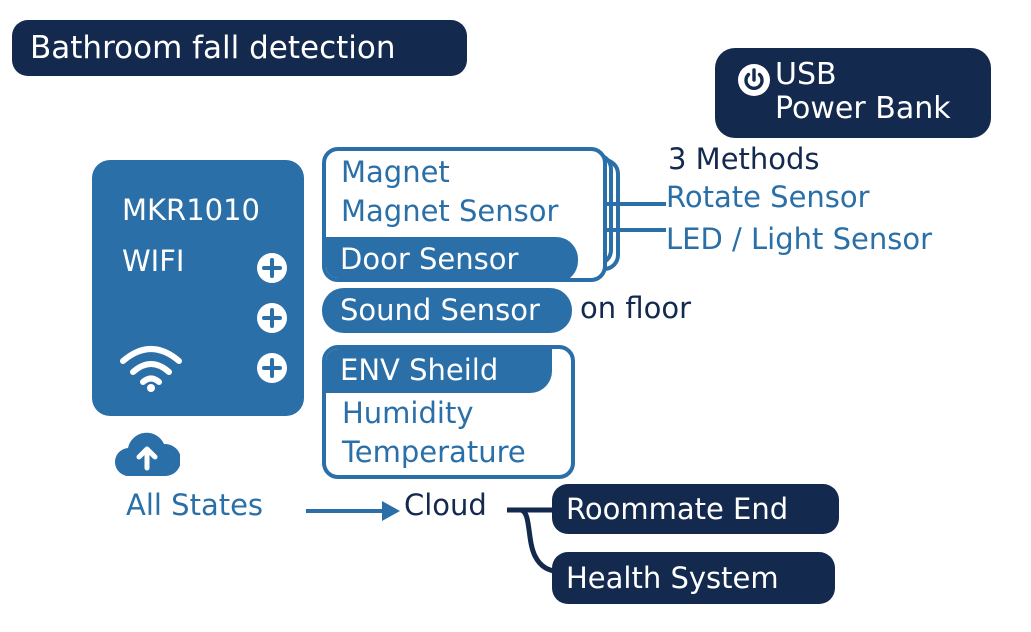 The width and height of the screenshot is (1031, 632). I want to click on wifi-icon, so click(151, 369).